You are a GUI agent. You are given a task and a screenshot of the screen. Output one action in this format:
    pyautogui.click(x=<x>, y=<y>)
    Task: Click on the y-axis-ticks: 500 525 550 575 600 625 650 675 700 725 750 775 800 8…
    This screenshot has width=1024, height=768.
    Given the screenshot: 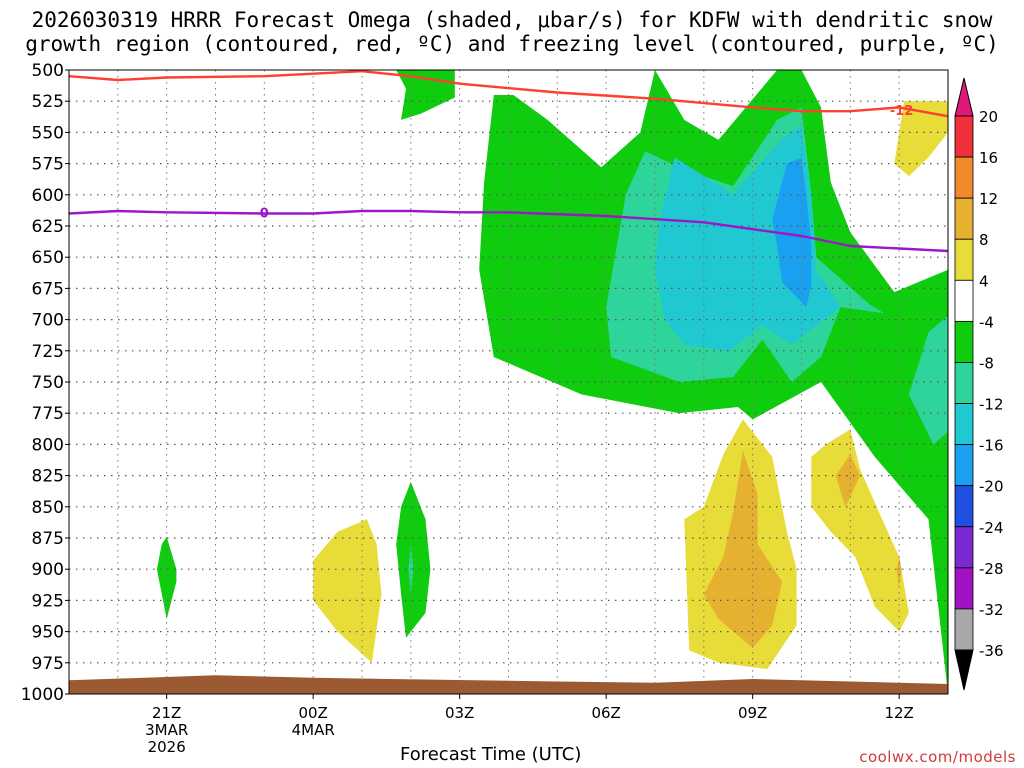 What is the action you would take?
    pyautogui.click(x=45, y=383)
    